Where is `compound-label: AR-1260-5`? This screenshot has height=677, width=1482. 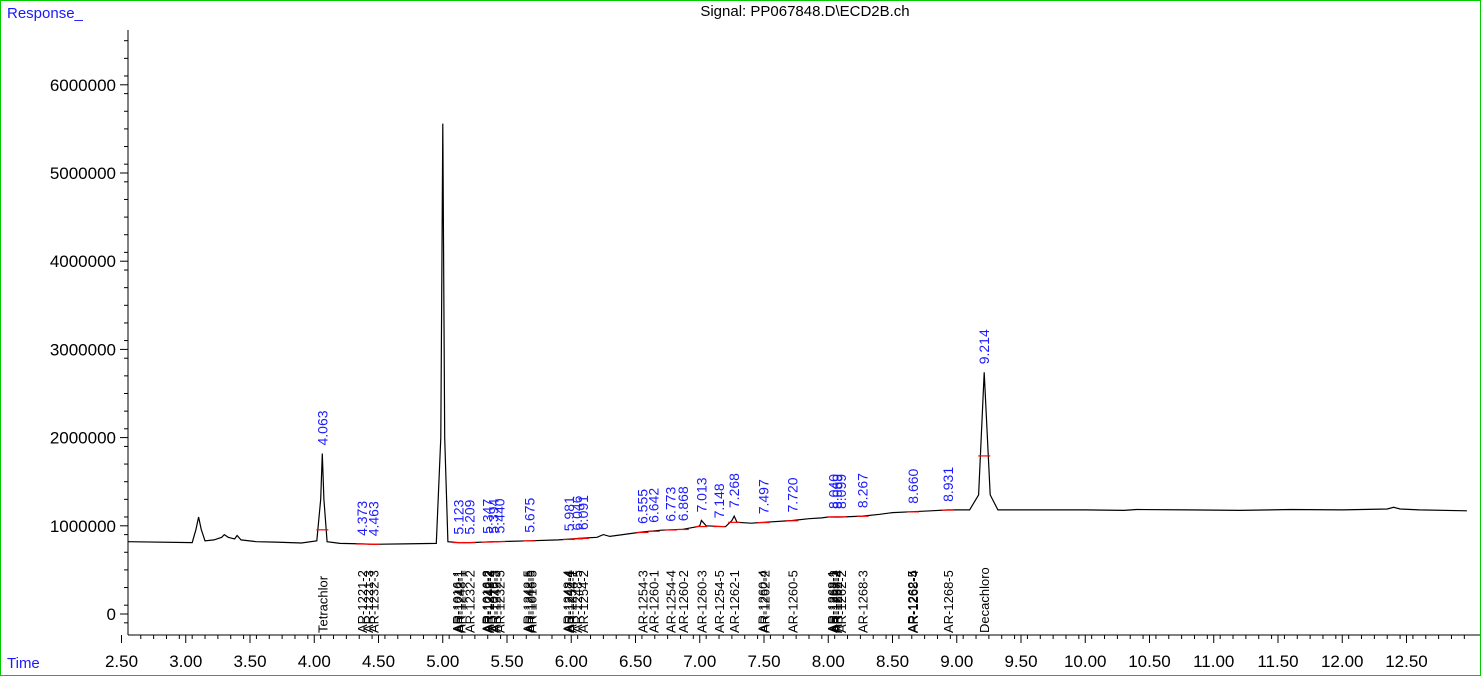
compound-label: AR-1260-5 is located at coordinates (792, 601).